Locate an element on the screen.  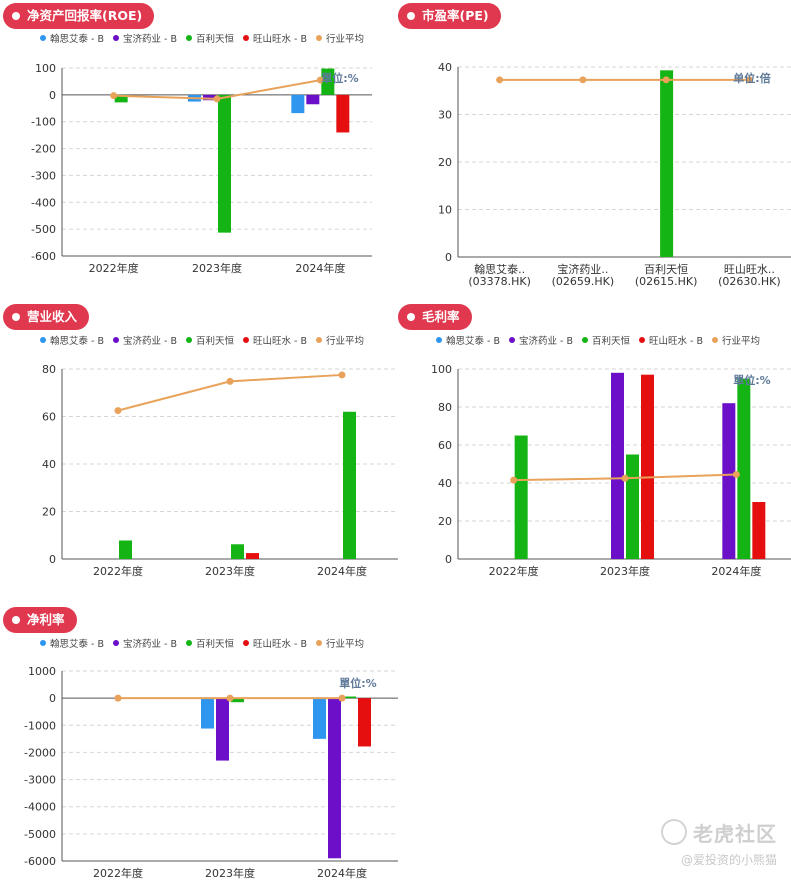
y-tick-label: -300 is located at coordinates (43, 175).